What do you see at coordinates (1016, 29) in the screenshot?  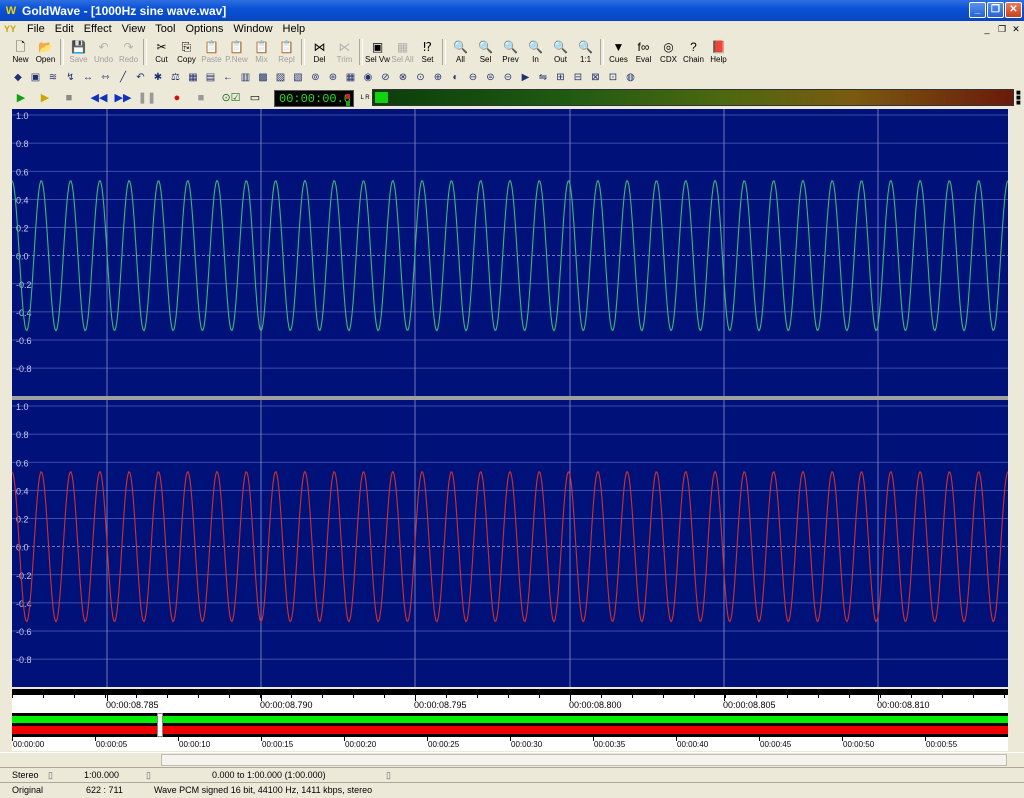 I see `mdi-close-button: ✕` at bounding box center [1016, 29].